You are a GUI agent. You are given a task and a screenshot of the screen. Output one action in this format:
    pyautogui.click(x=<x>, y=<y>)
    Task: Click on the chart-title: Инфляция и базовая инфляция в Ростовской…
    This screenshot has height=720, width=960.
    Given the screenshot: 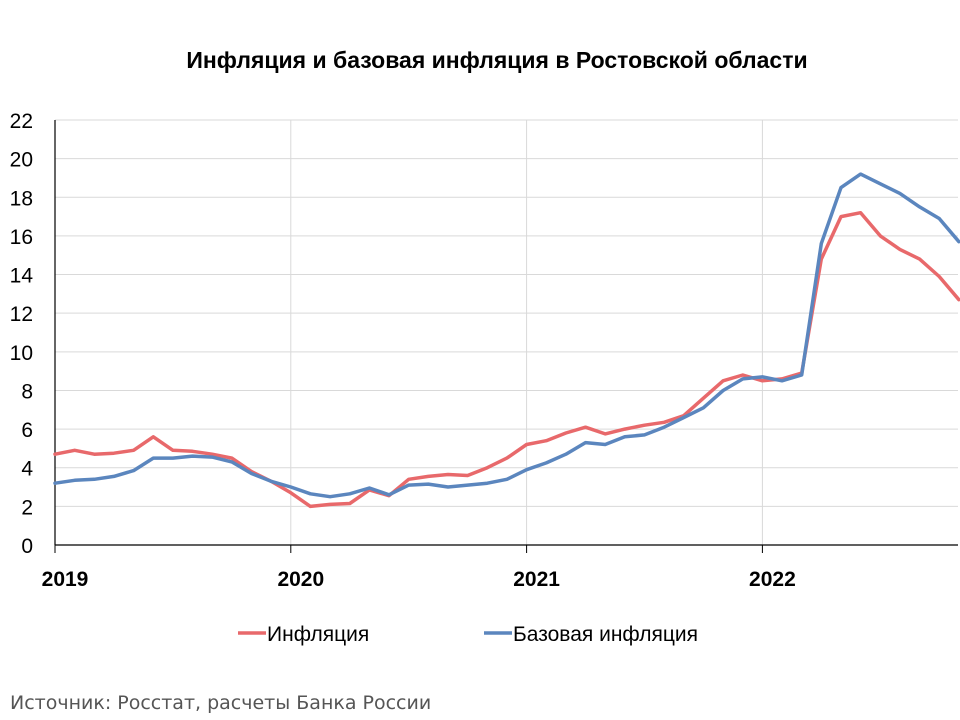 What is the action you would take?
    pyautogui.click(x=496, y=60)
    